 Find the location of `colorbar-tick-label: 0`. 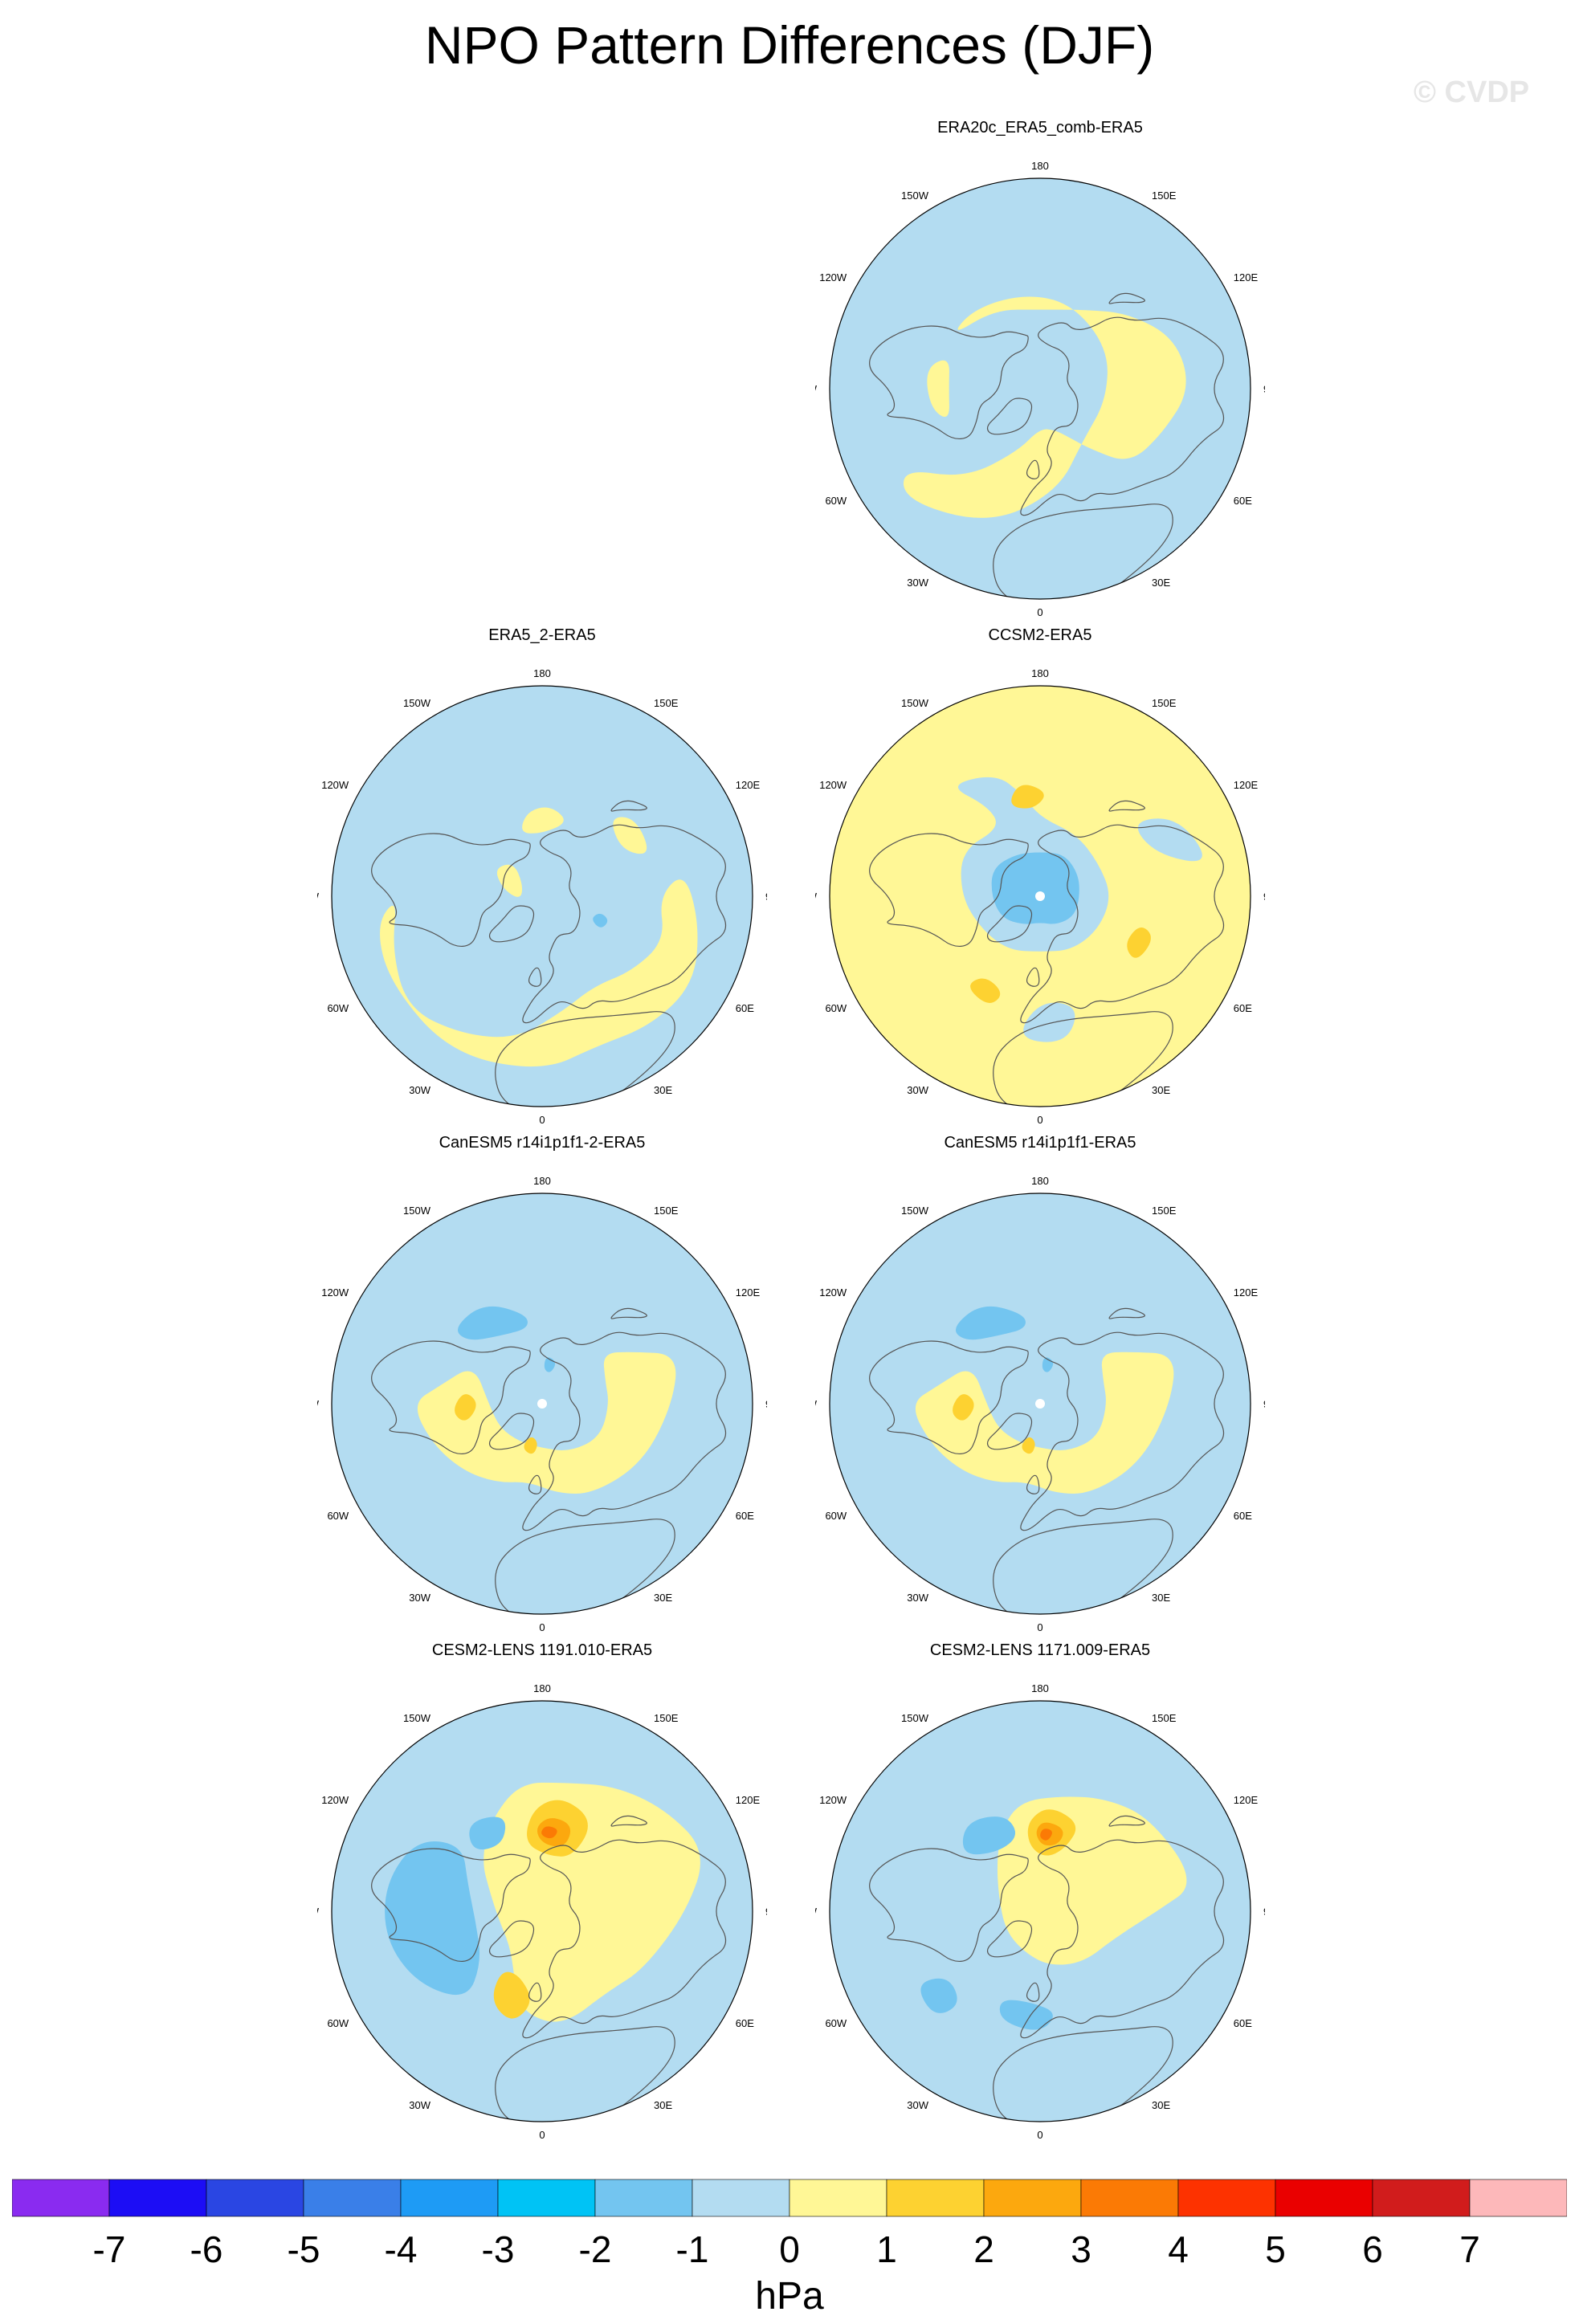

colorbar-tick-label: 0 is located at coordinates (789, 2249).